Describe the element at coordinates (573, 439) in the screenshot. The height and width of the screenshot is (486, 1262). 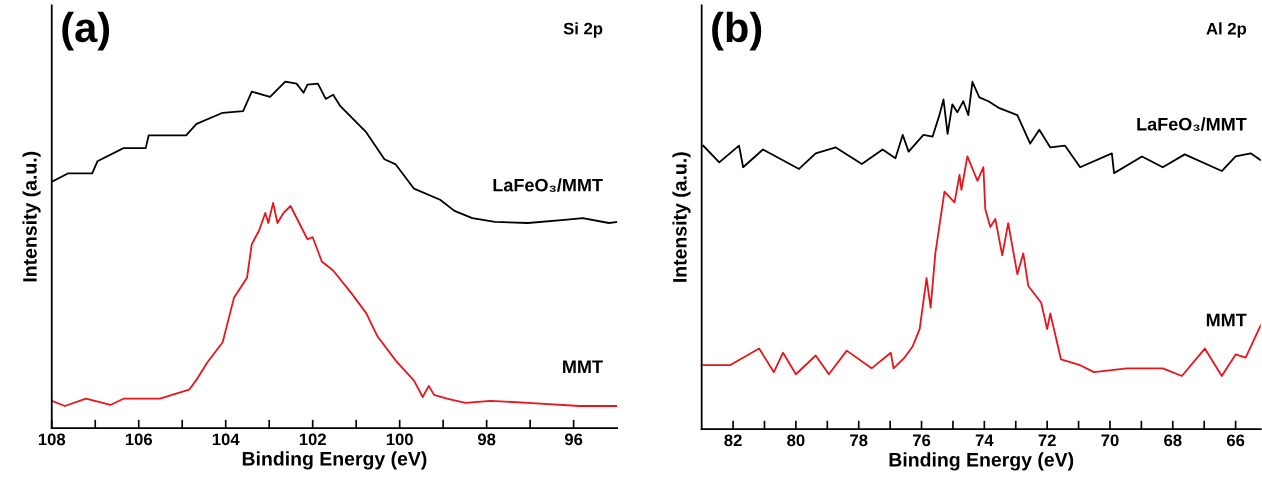
I see `x-tick-label: 96` at that location.